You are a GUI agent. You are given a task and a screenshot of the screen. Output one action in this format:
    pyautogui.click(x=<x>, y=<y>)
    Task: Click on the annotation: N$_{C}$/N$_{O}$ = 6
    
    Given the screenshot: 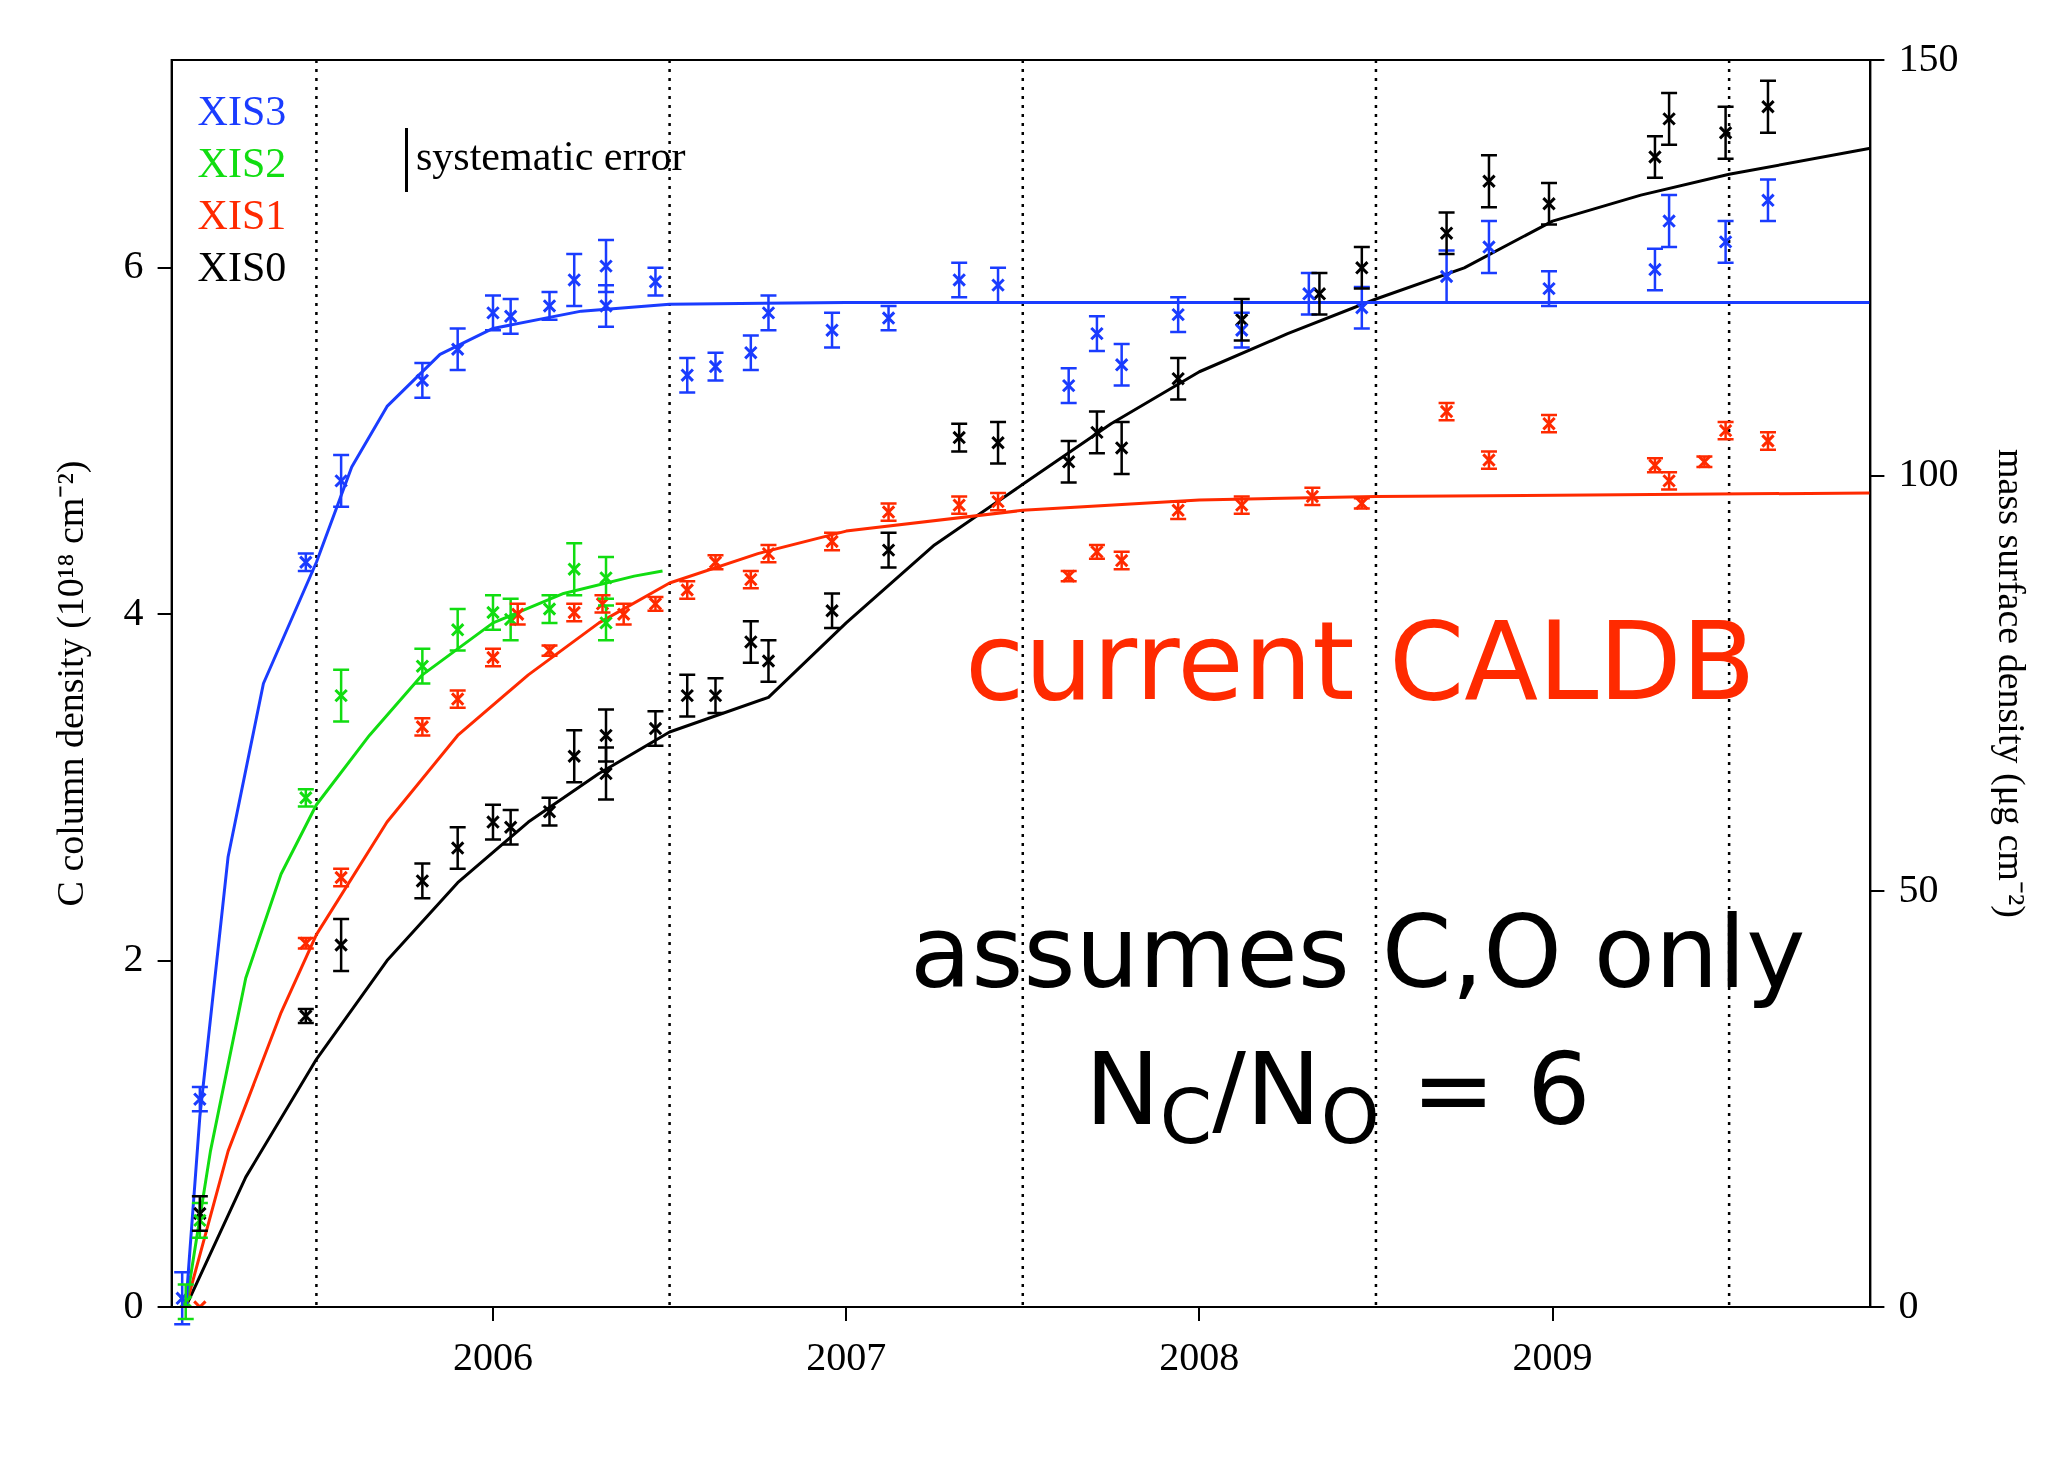 What is the action you would take?
    pyautogui.click(x=1338, y=1096)
    